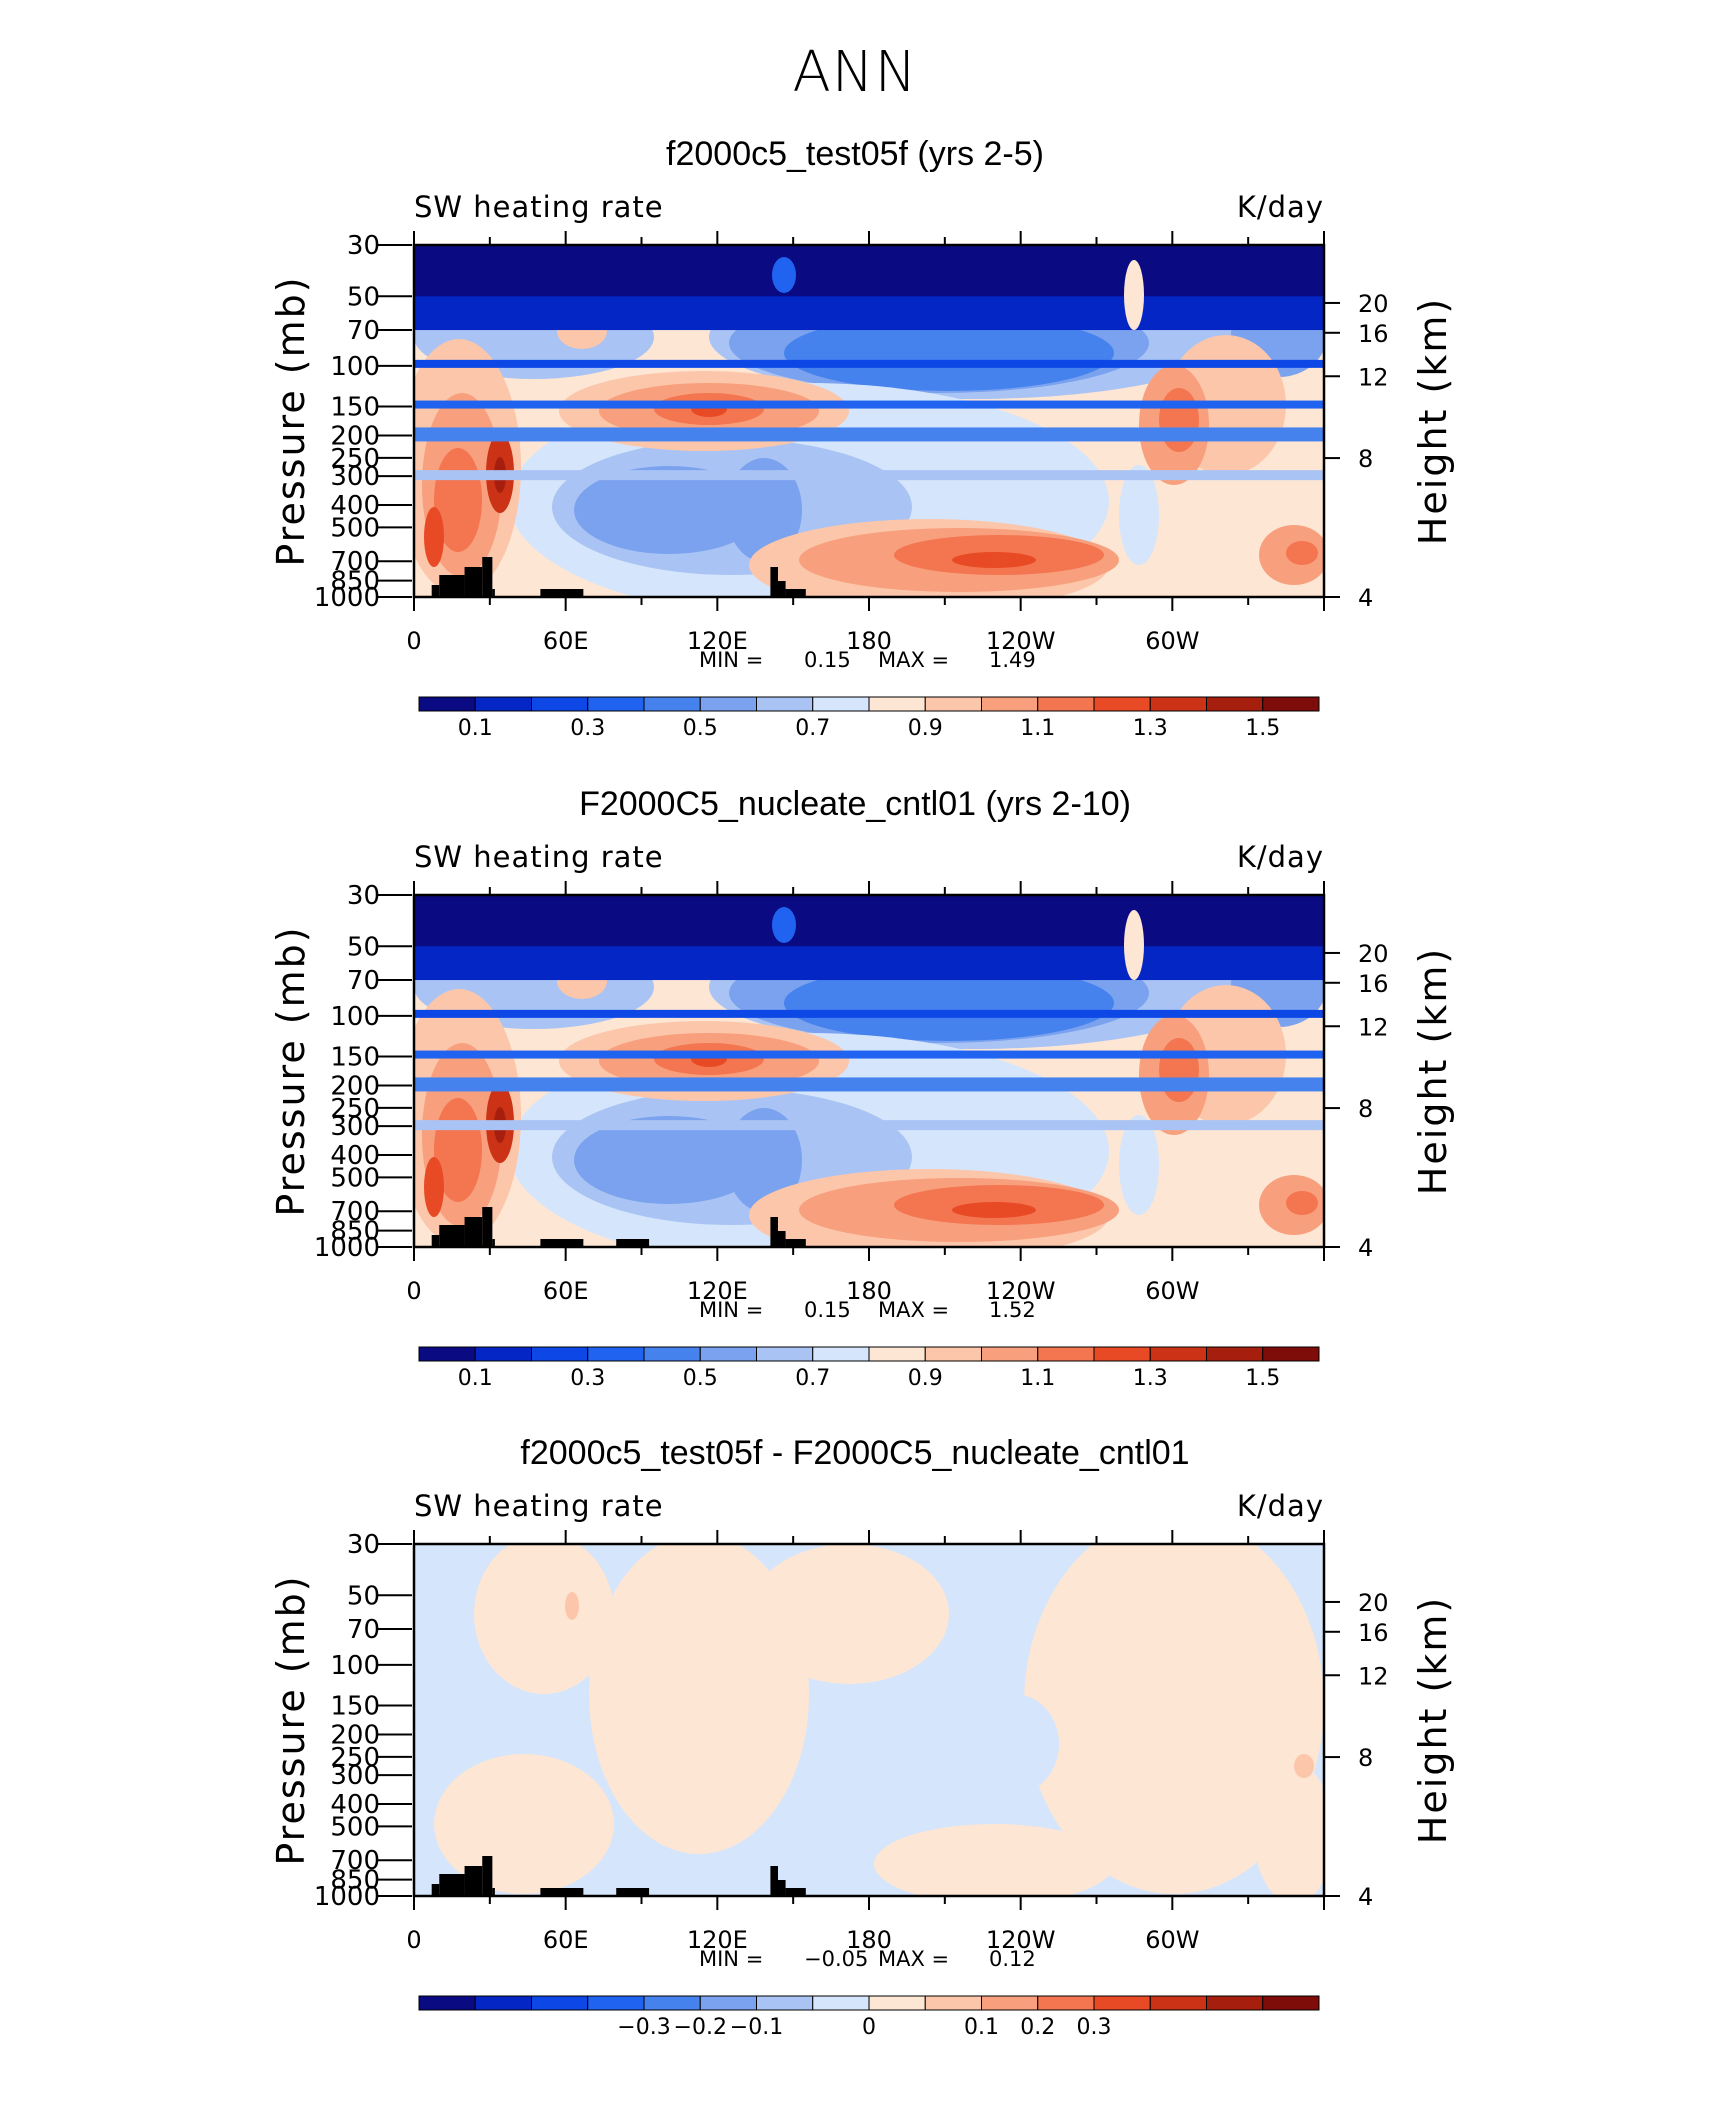  I want to click on colorbar-label: 1.5, so click(1262, 728).